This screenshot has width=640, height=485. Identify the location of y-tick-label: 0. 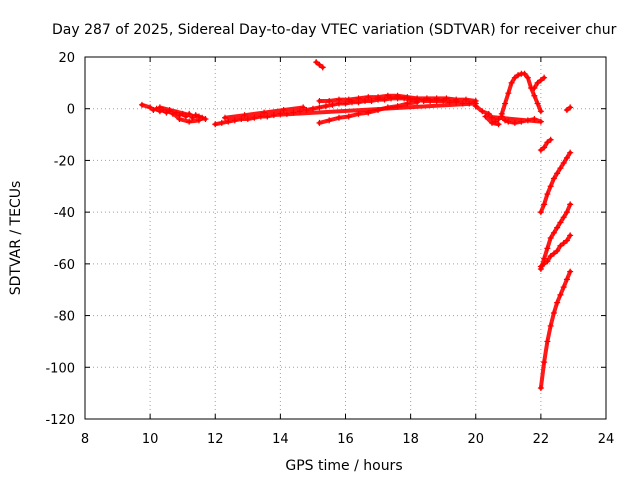
(71, 110).